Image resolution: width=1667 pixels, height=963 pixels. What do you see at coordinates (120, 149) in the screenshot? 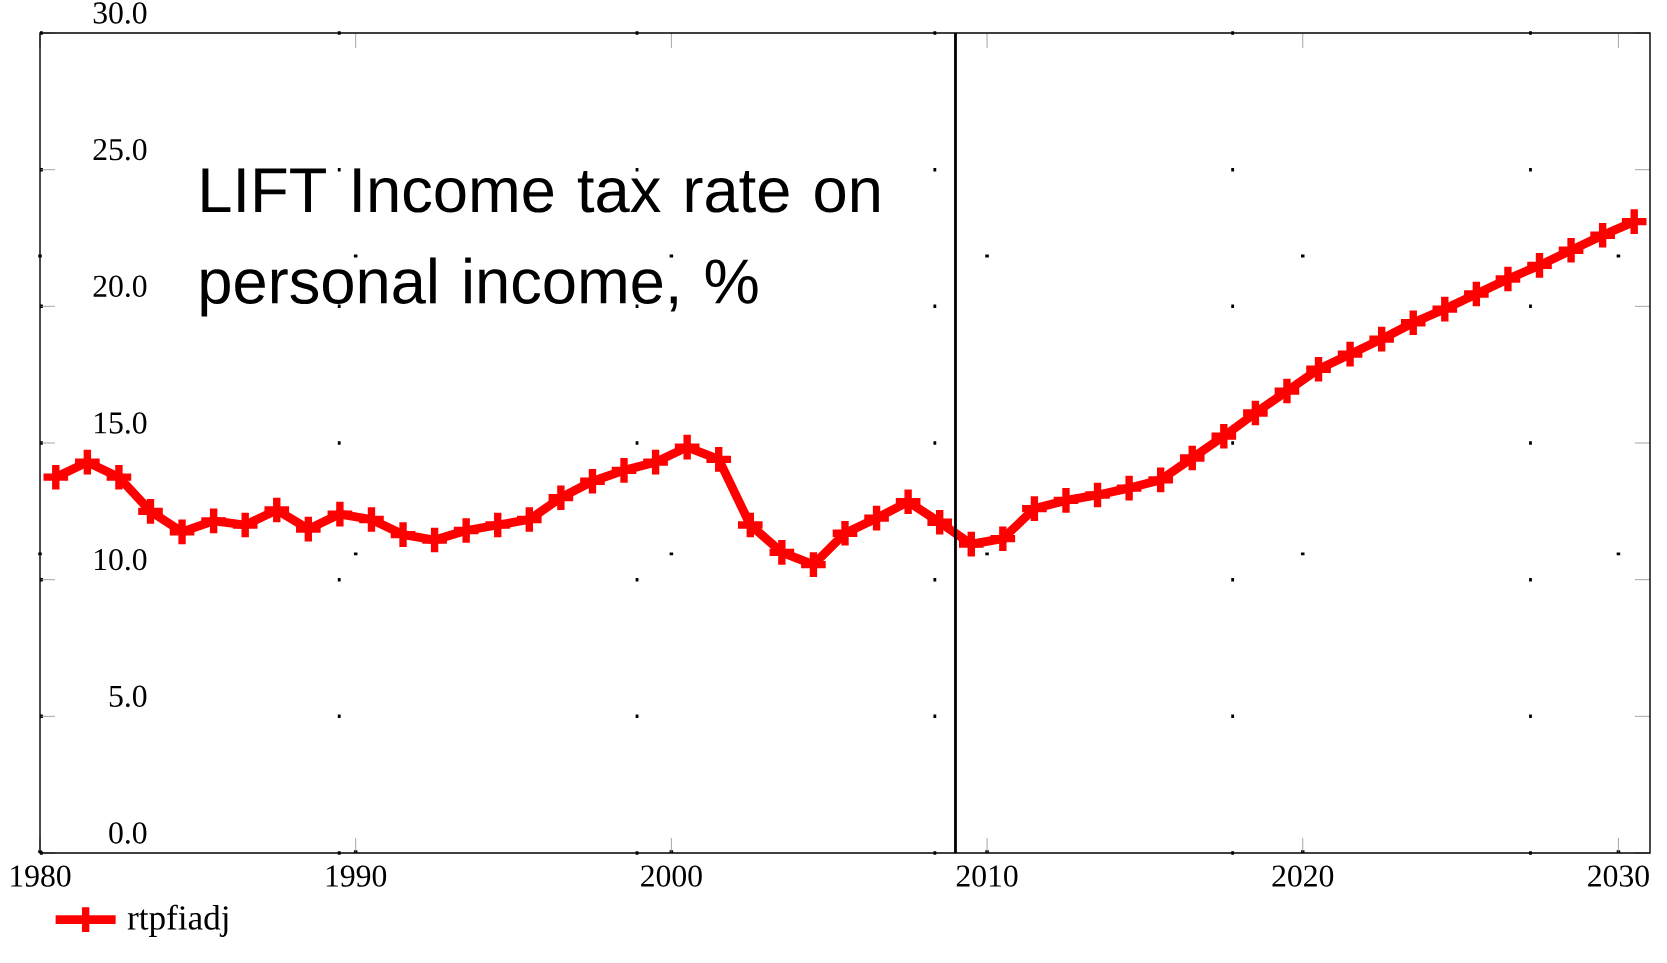
I see `y-tick-label: 25.0` at bounding box center [120, 149].